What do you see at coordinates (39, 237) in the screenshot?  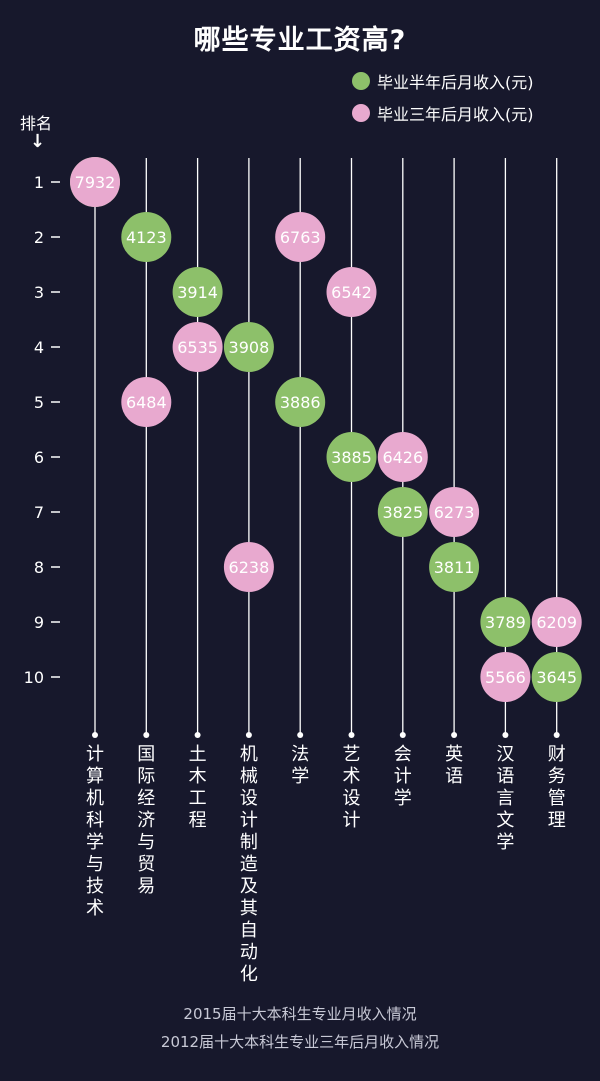 I see `rank-tick-label: 2` at bounding box center [39, 237].